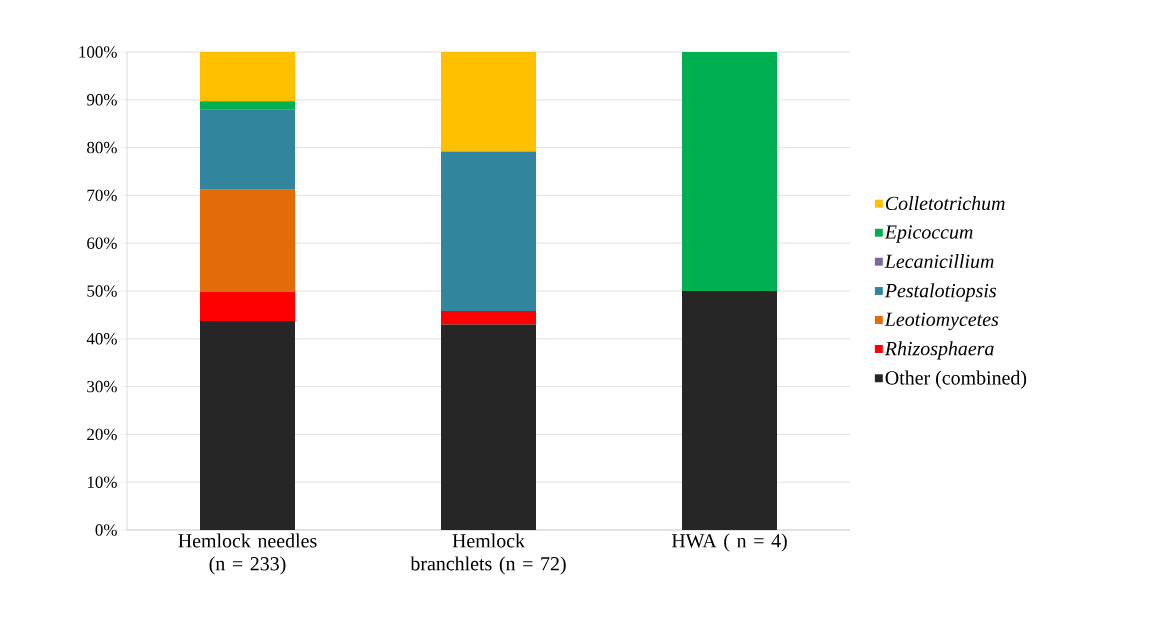  What do you see at coordinates (488, 554) in the screenshot?
I see `x-tick-label: Hemlock branchlets (n = 72)` at bounding box center [488, 554].